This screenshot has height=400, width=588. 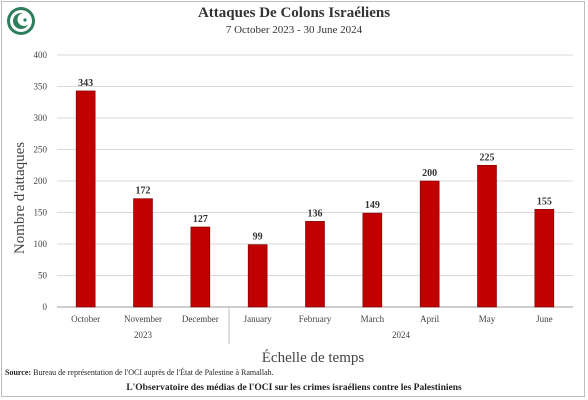 What do you see at coordinates (294, 13) in the screenshot?
I see `chart-title: Attaques De Colons Israéliens` at bounding box center [294, 13].